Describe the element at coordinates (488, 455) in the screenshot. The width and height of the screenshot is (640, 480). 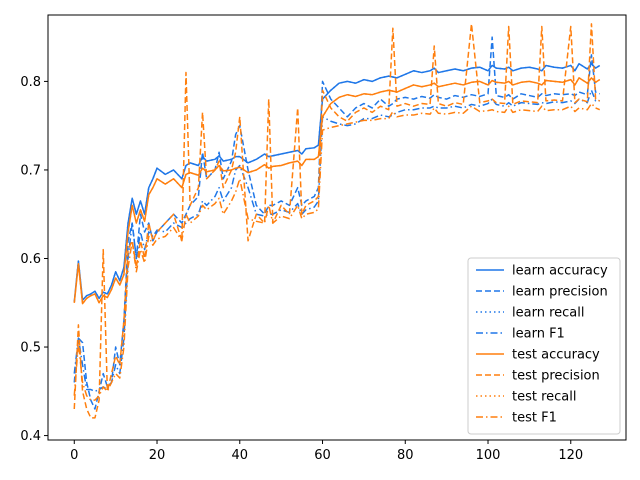
I see `x-tick-label: 100` at that location.